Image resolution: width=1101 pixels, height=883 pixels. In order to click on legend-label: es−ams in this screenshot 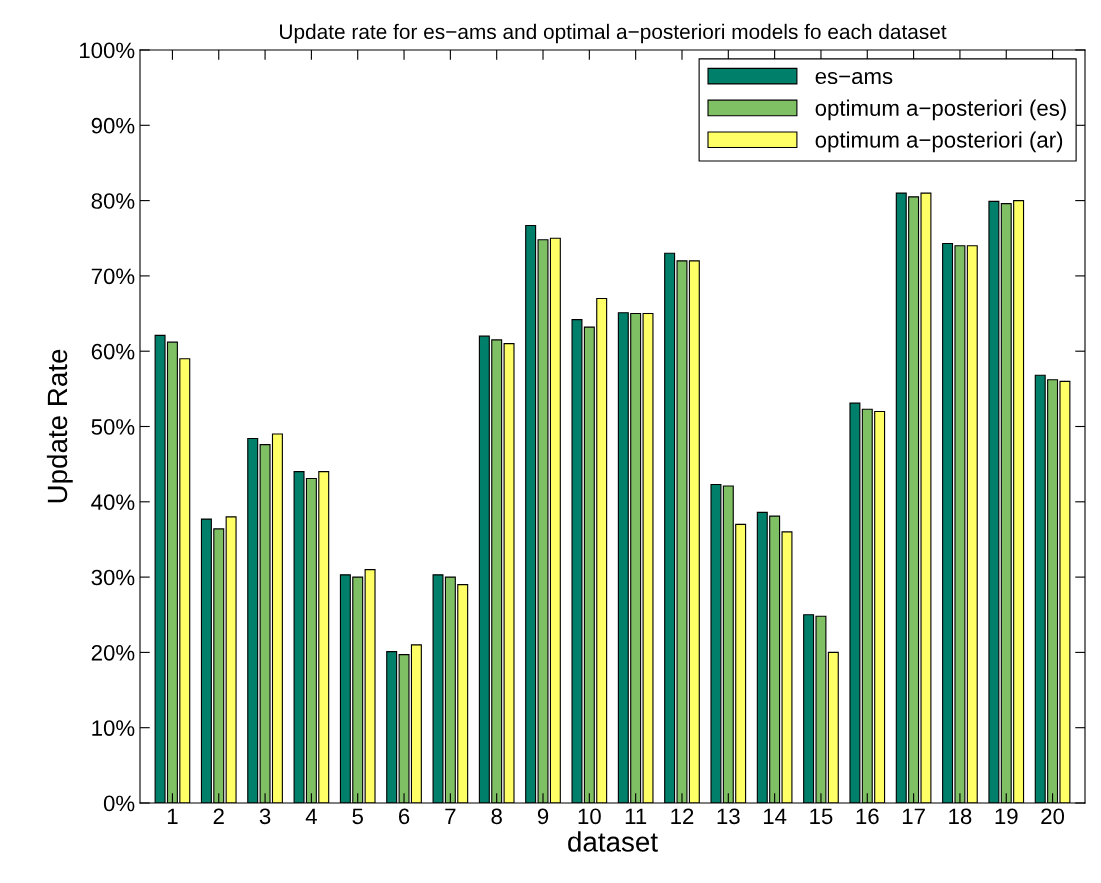, I will do `click(854, 78)`.